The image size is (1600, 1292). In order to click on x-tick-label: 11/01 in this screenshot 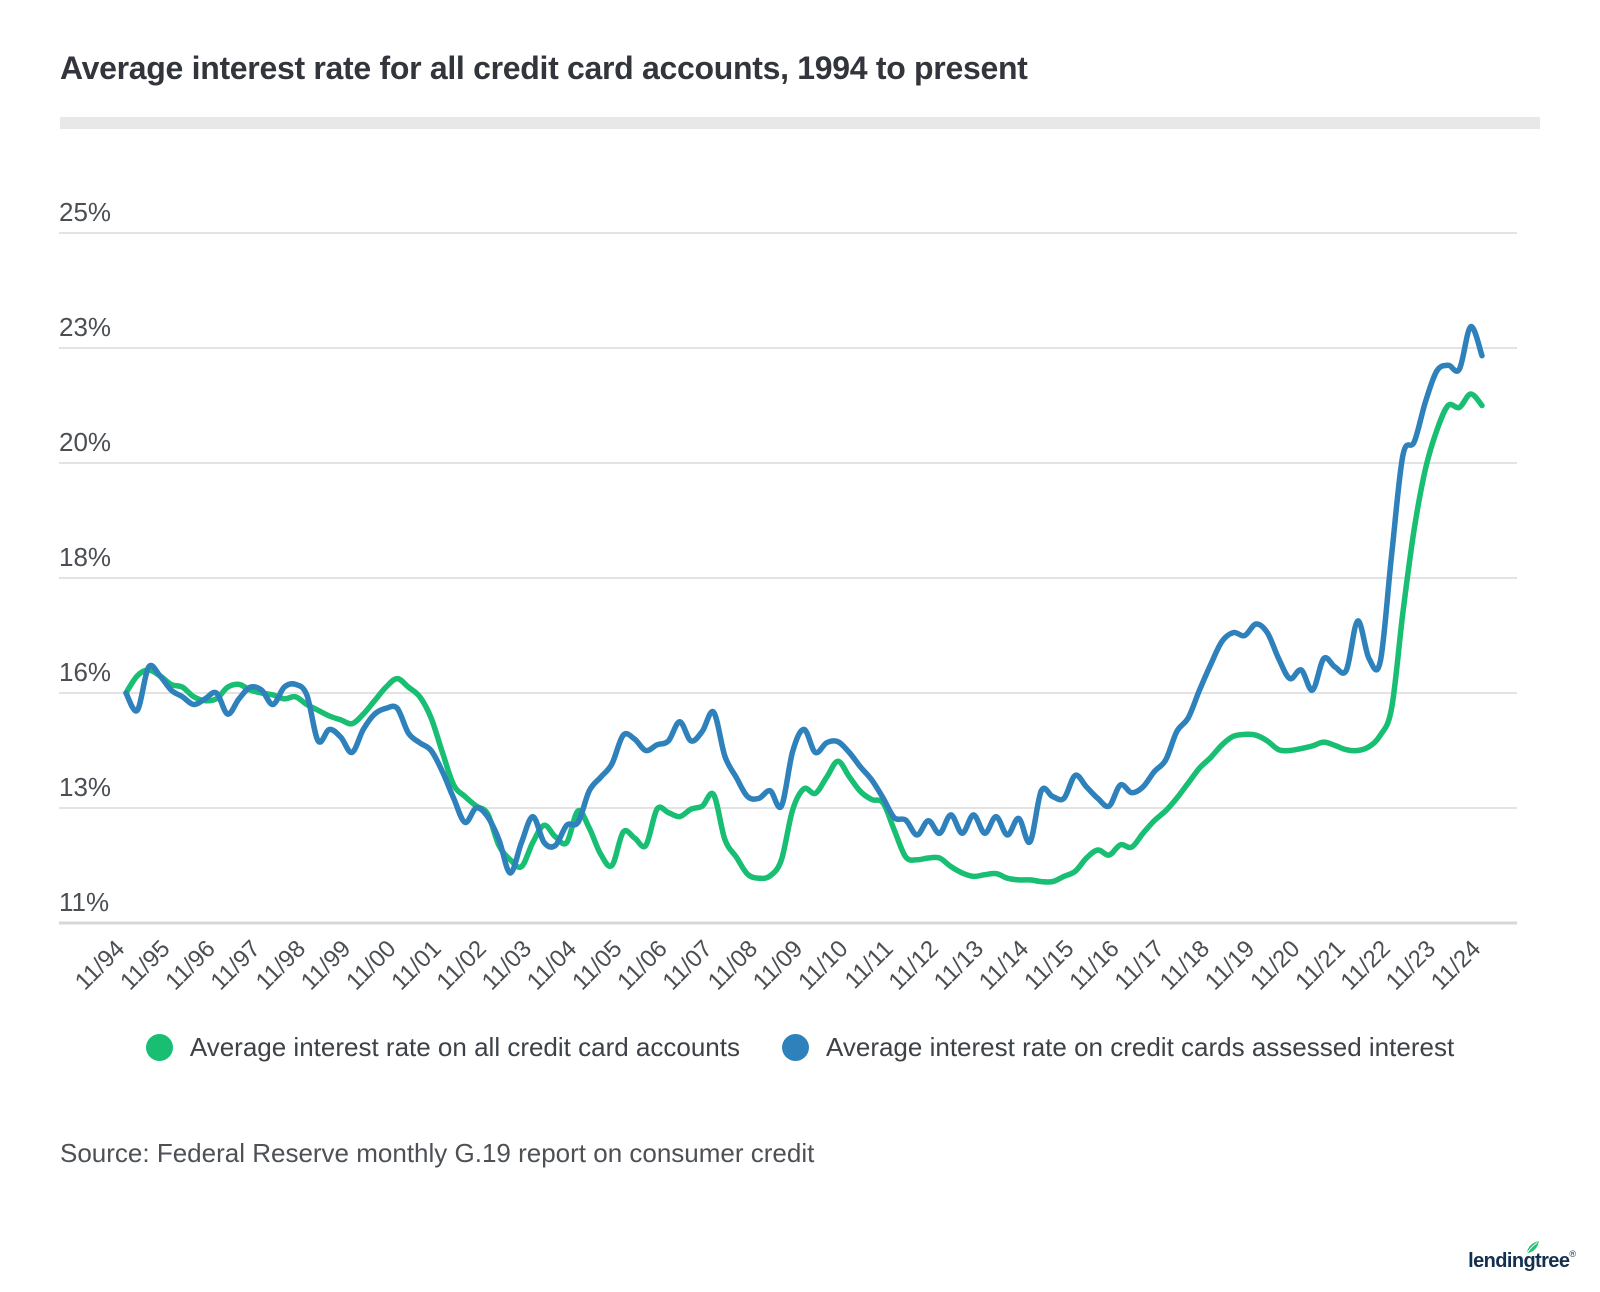, I will do `click(416, 965)`.